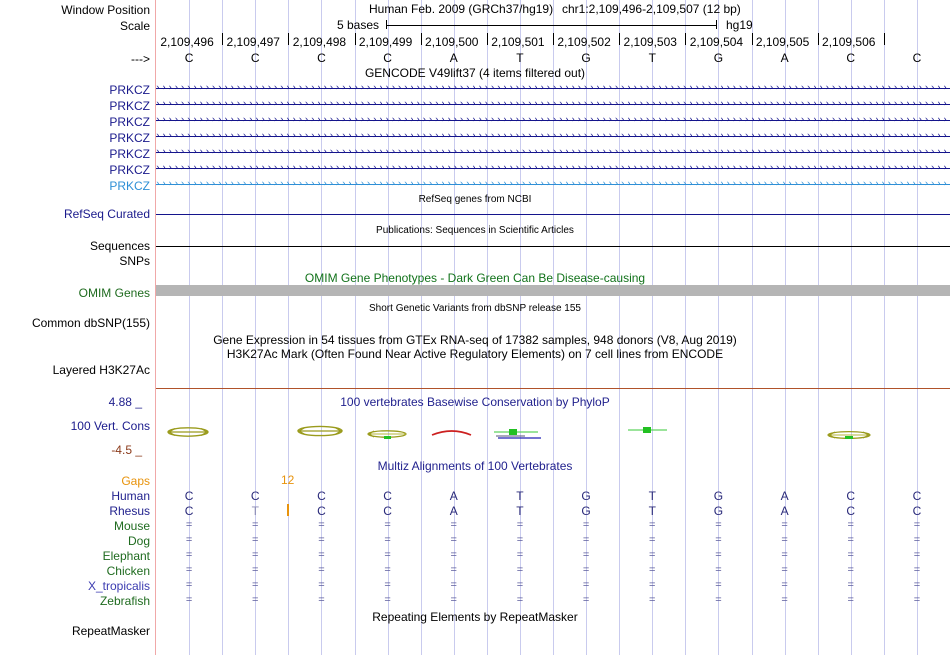  I want to click on refseq-feature-line, so click(553, 214).